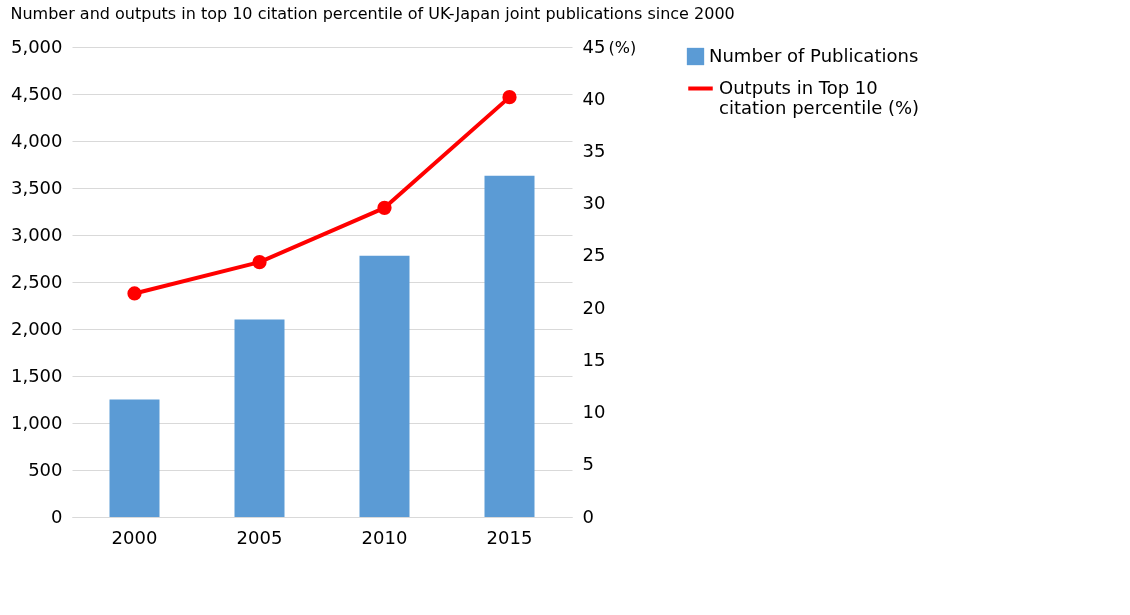  Describe the element at coordinates (594, 359) in the screenshot. I see `y2-tick-label: 15` at that location.